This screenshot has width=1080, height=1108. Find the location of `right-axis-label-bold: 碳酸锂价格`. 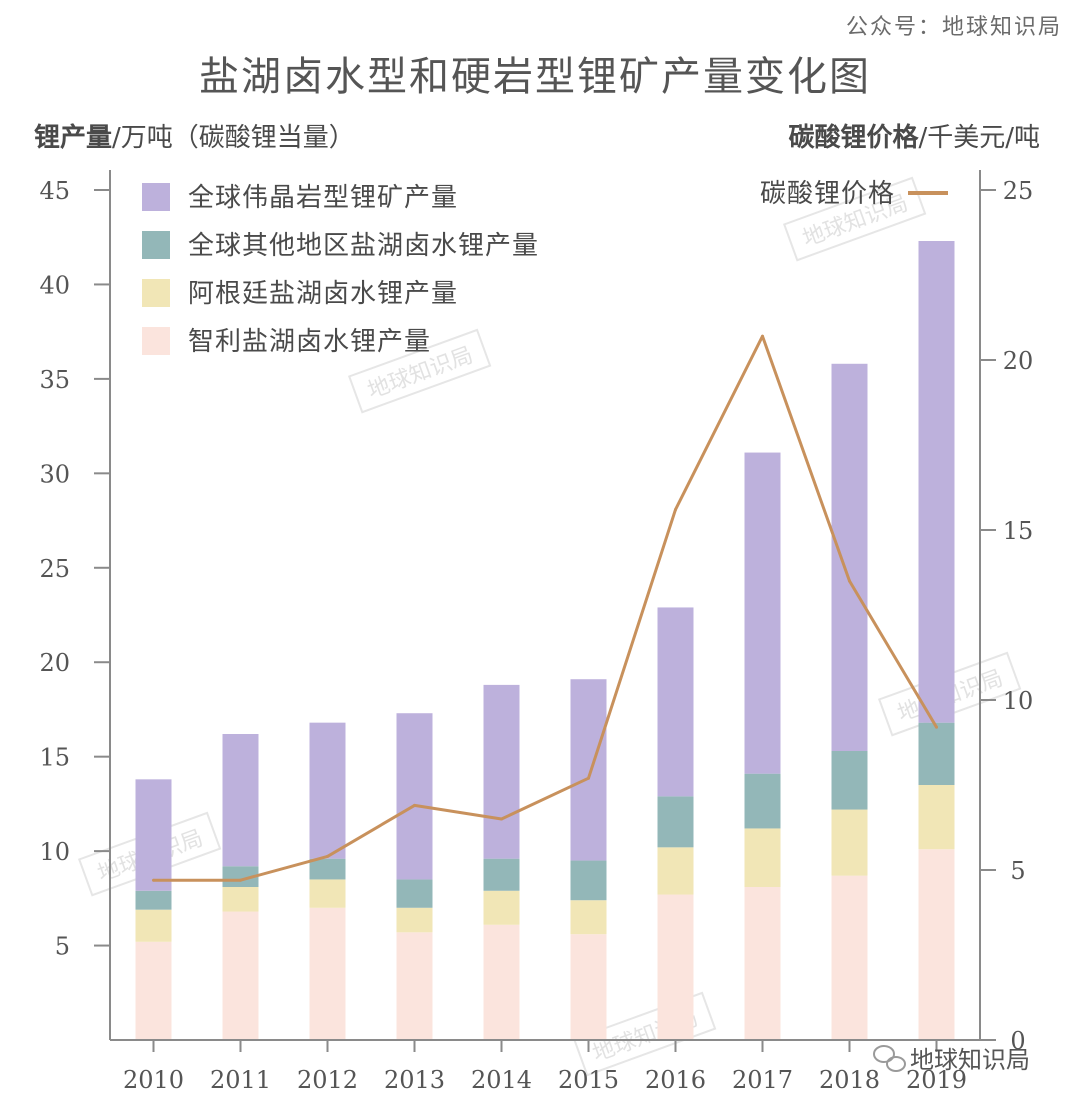

right-axis-label-bold: 碳酸锂价格 is located at coordinates (853, 137).